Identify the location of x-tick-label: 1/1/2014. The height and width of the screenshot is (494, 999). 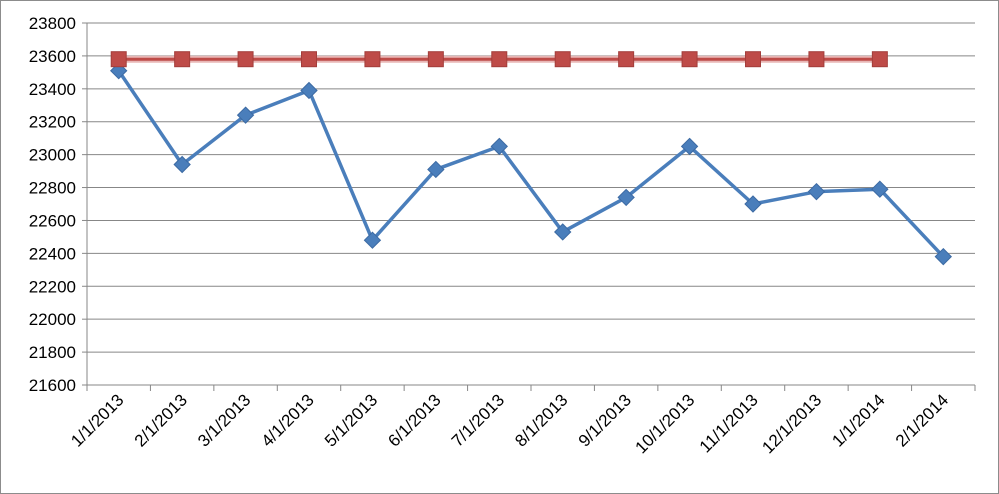
(858, 420).